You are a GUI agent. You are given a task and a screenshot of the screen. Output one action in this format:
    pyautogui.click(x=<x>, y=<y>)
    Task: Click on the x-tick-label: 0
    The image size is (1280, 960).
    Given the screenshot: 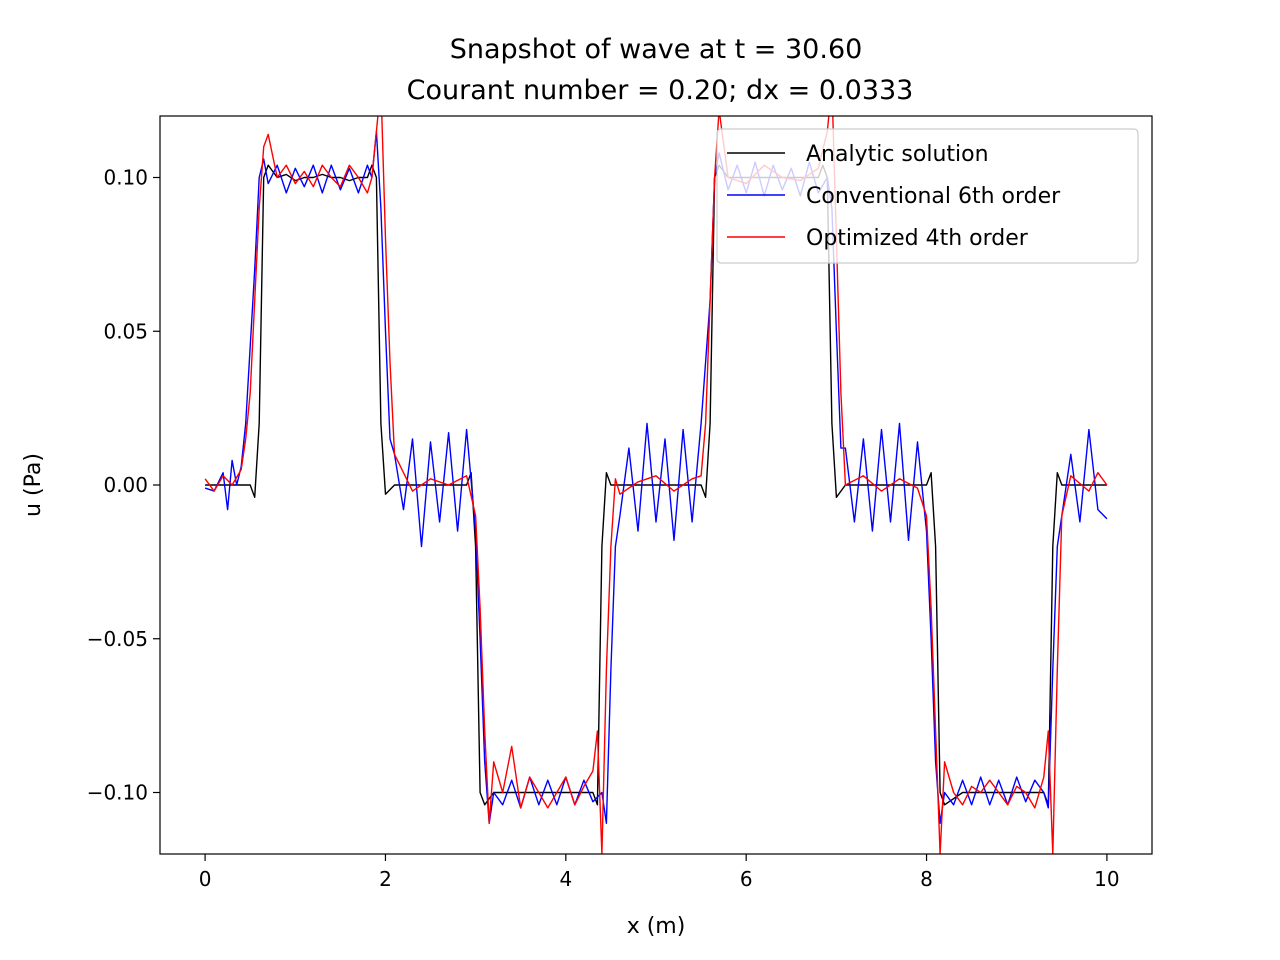 What is the action you would take?
    pyautogui.click(x=205, y=879)
    